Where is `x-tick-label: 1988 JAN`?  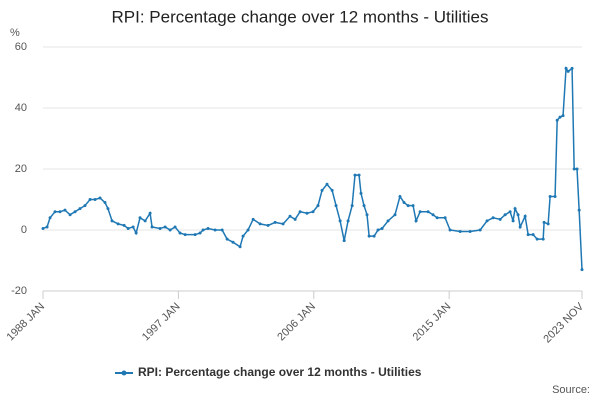
x-tick-label: 1988 JAN is located at coordinates (26, 322).